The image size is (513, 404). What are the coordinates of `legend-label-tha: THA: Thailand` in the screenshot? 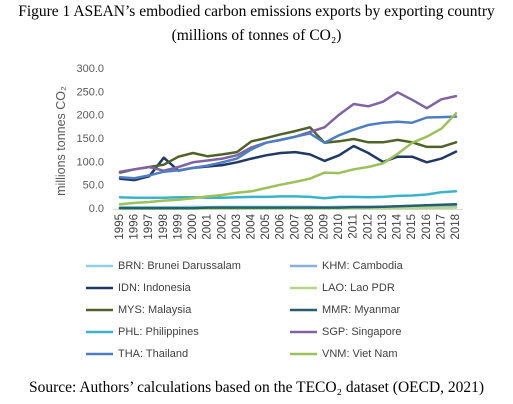 It's located at (153, 354).